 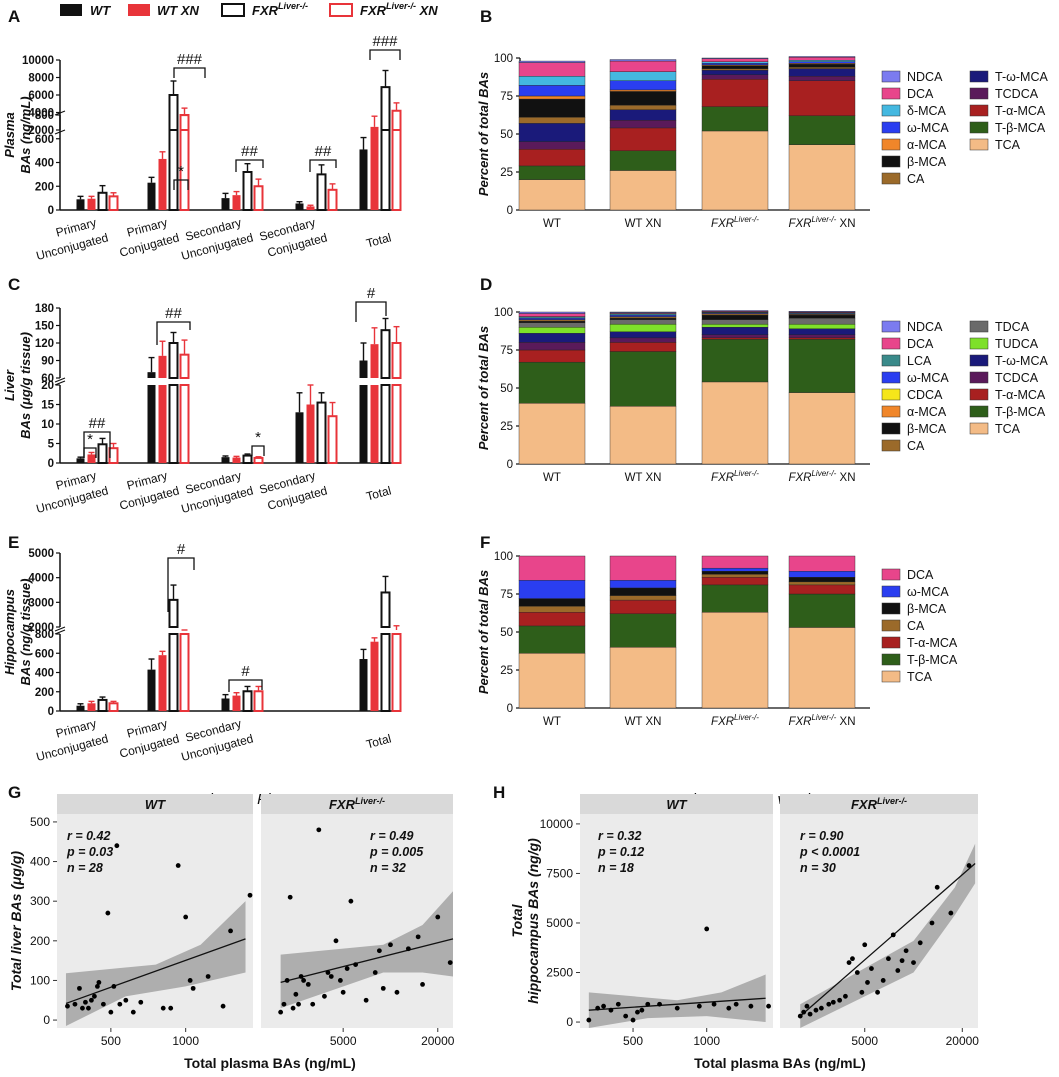 What do you see at coordinates (643, 340) in the screenshot?
I see `stack-segment-wt-xn-tcdca` at bounding box center [643, 340].